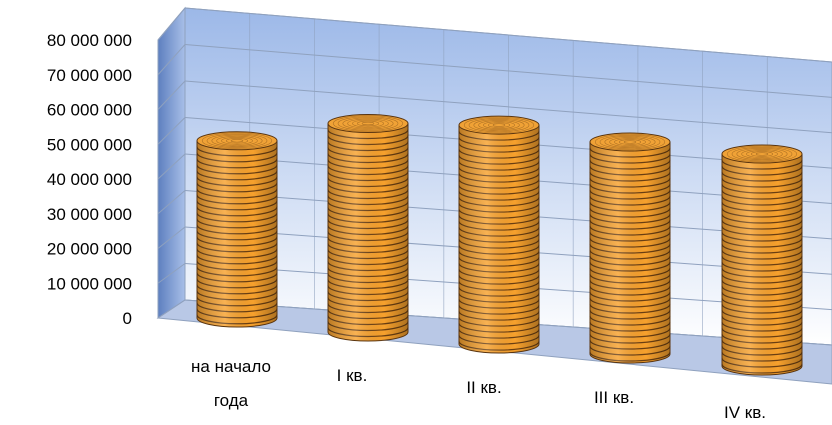 This screenshot has height=425, width=832. What do you see at coordinates (89, 110) in the screenshot?
I see `y-tick-label: 60 000 000` at bounding box center [89, 110].